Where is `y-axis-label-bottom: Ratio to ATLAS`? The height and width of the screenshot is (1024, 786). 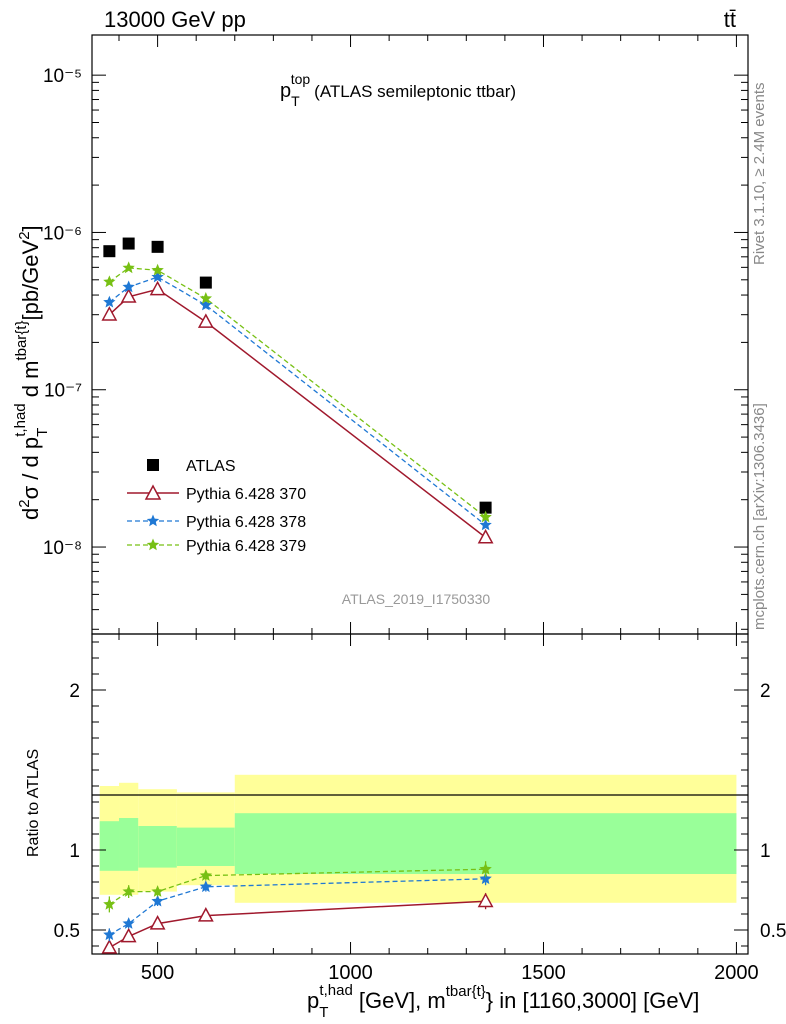
y-axis-label-bottom: Ratio to ATLAS is located at coordinates (33, 803).